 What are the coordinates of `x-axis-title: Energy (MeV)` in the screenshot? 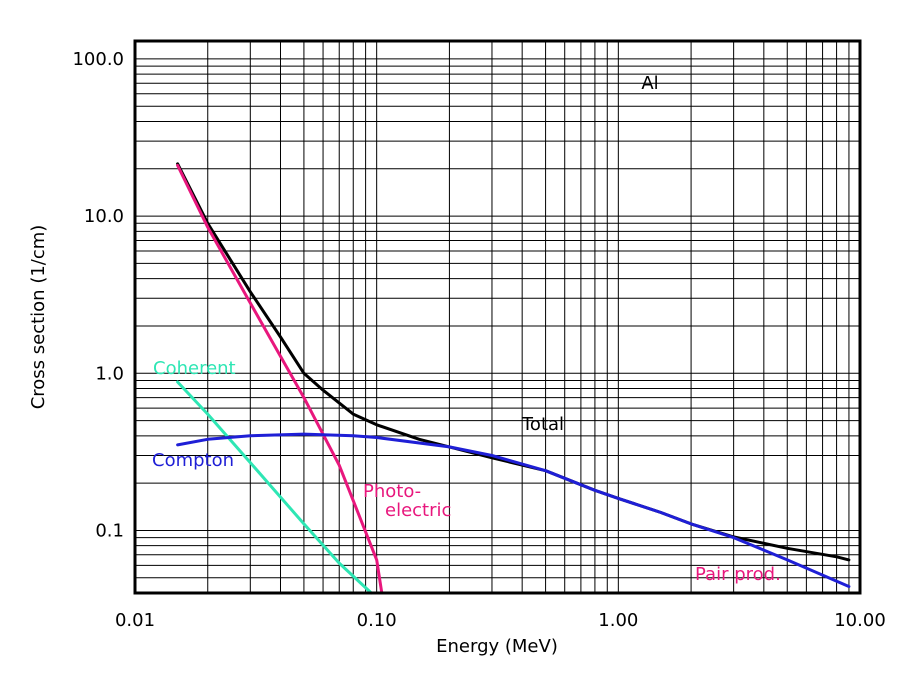 It's located at (497, 646).